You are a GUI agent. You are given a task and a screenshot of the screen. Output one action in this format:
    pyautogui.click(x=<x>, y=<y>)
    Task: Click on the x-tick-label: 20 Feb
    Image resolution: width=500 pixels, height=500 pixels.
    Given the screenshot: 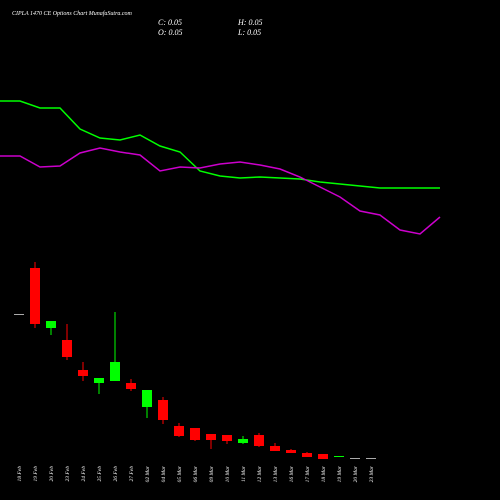 What is the action you would take?
    pyautogui.click(x=52, y=474)
    